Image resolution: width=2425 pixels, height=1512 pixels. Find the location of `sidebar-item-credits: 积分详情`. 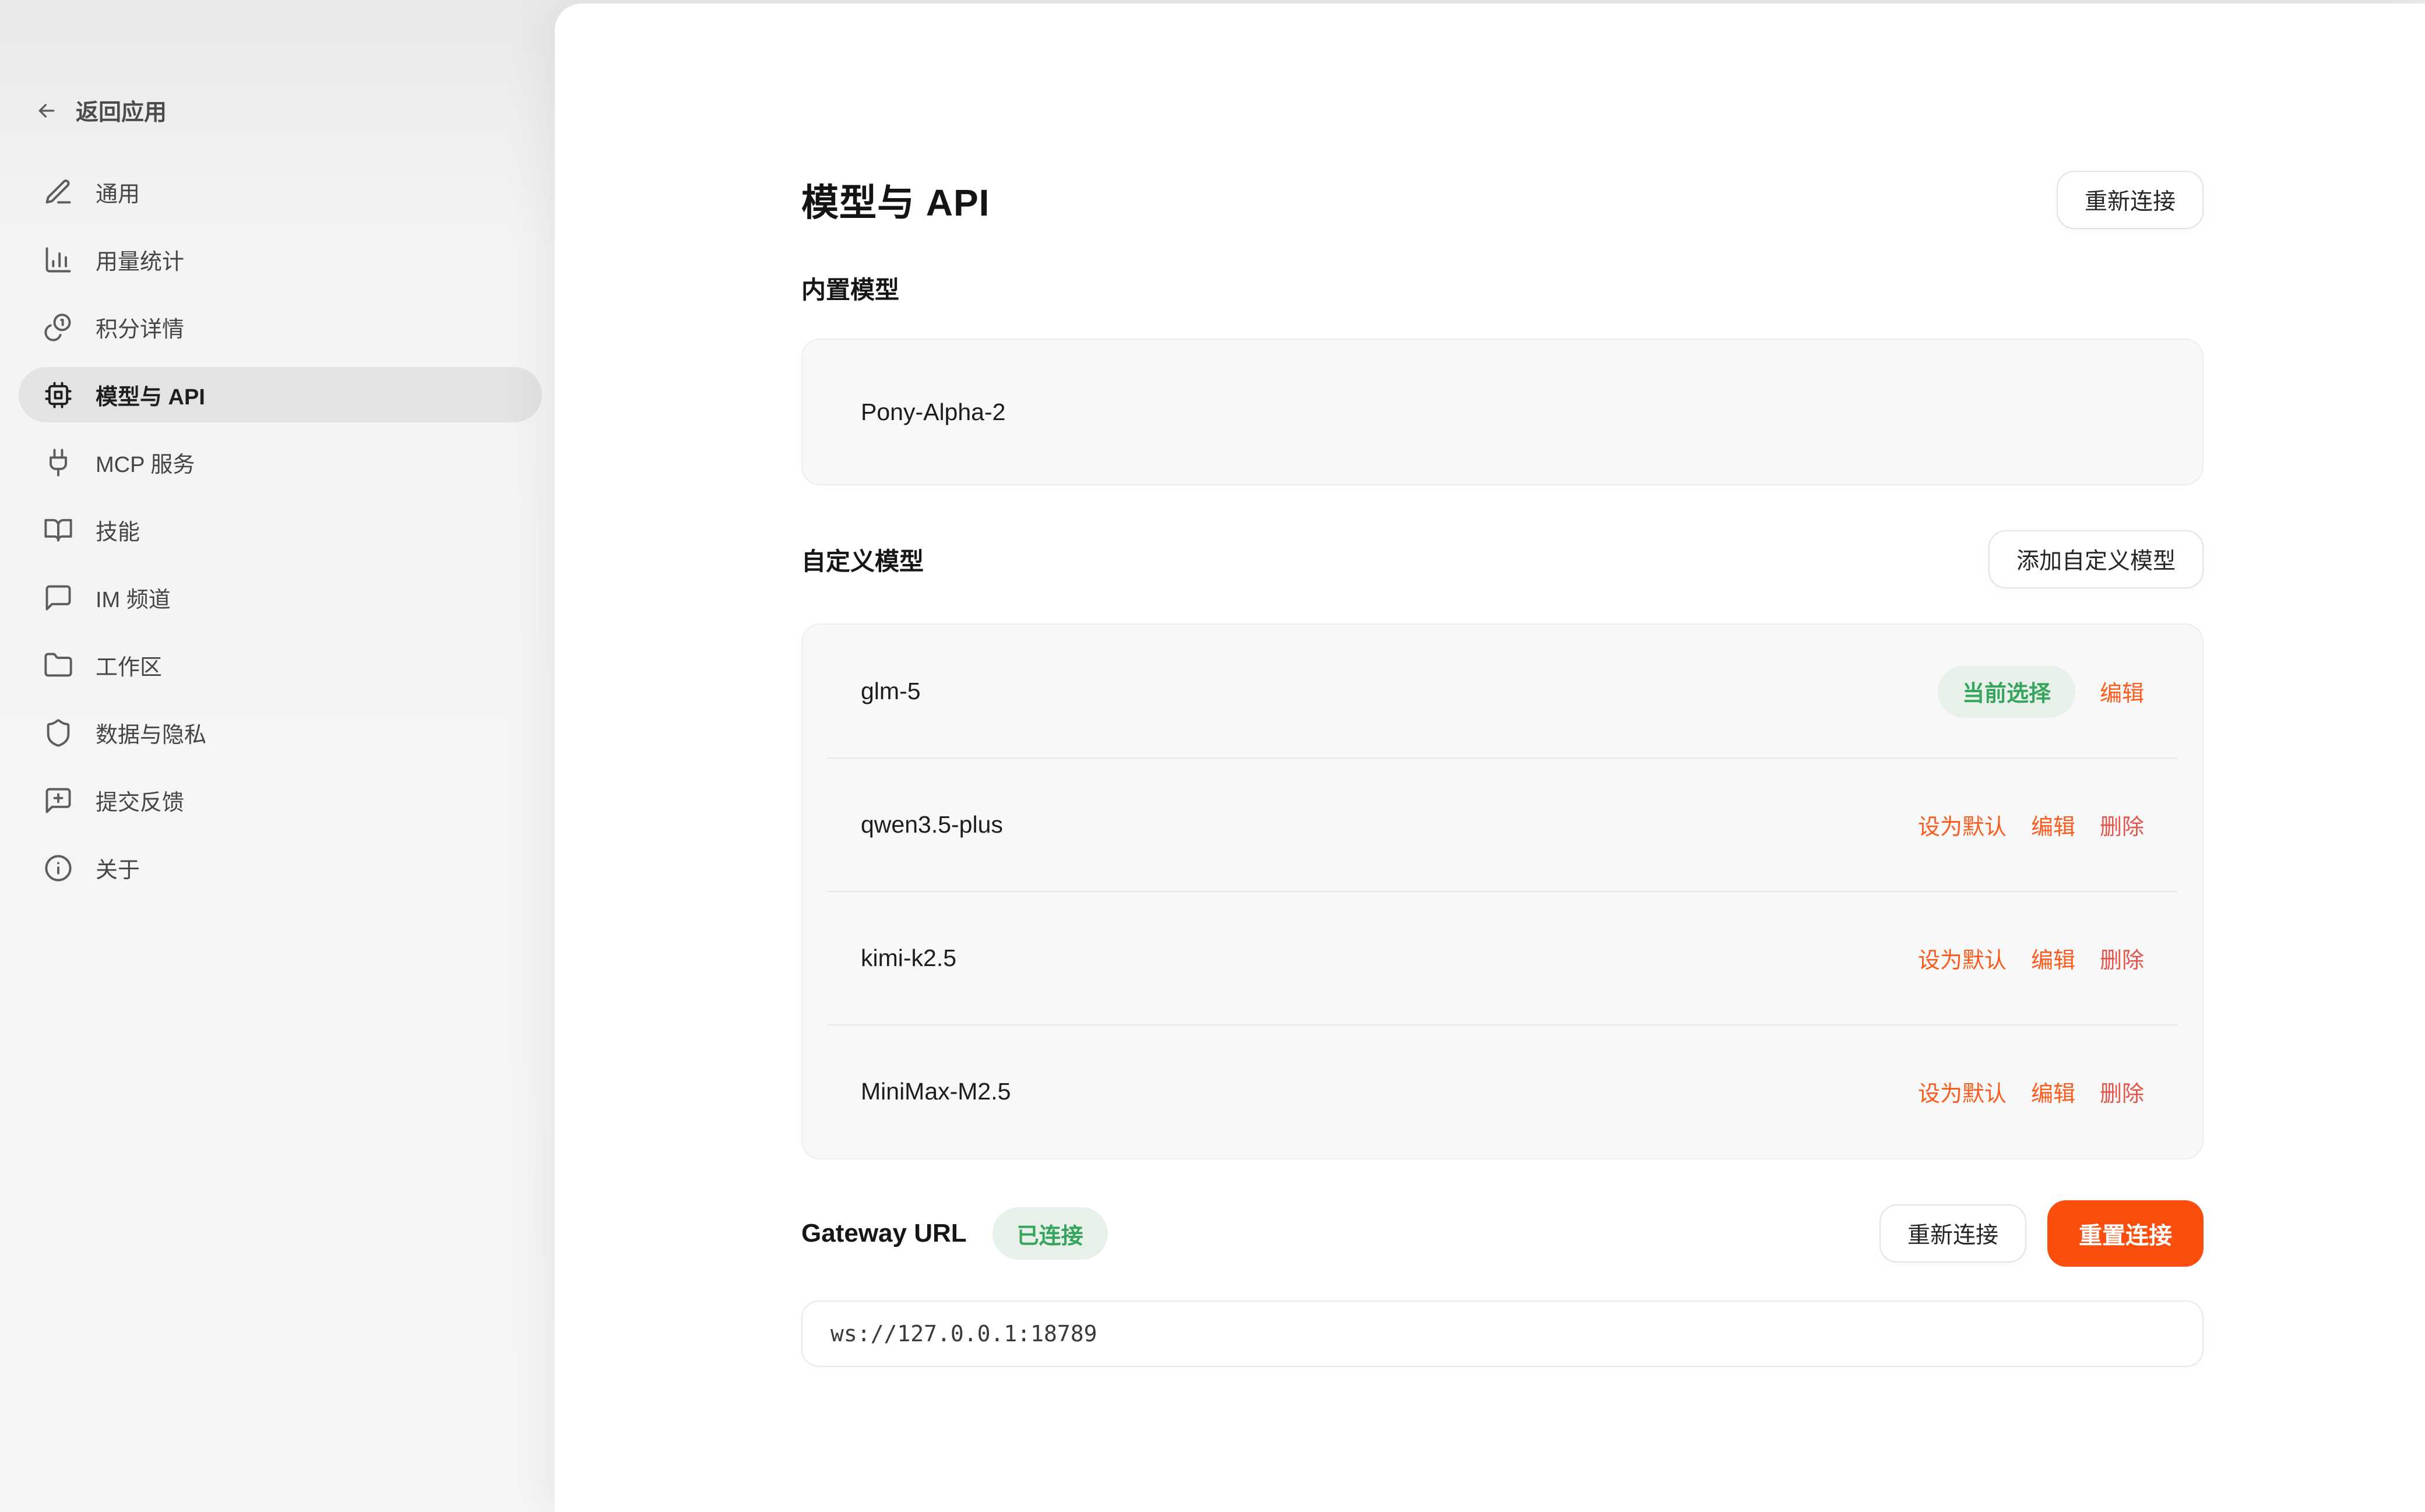

sidebar-item-credits: 积分详情 is located at coordinates (280, 327).